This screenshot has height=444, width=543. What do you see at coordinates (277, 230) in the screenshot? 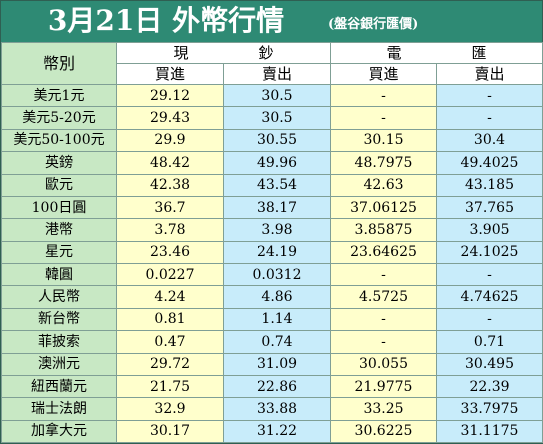
I see `cash-sell-value: 3.98` at bounding box center [277, 230].